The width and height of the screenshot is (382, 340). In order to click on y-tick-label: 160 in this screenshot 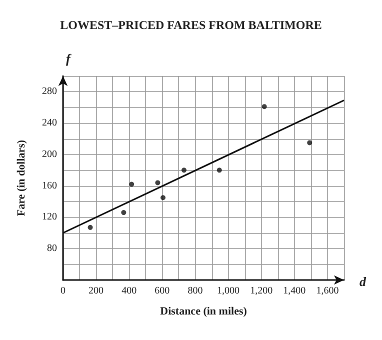, I will do `click(49, 186)`.